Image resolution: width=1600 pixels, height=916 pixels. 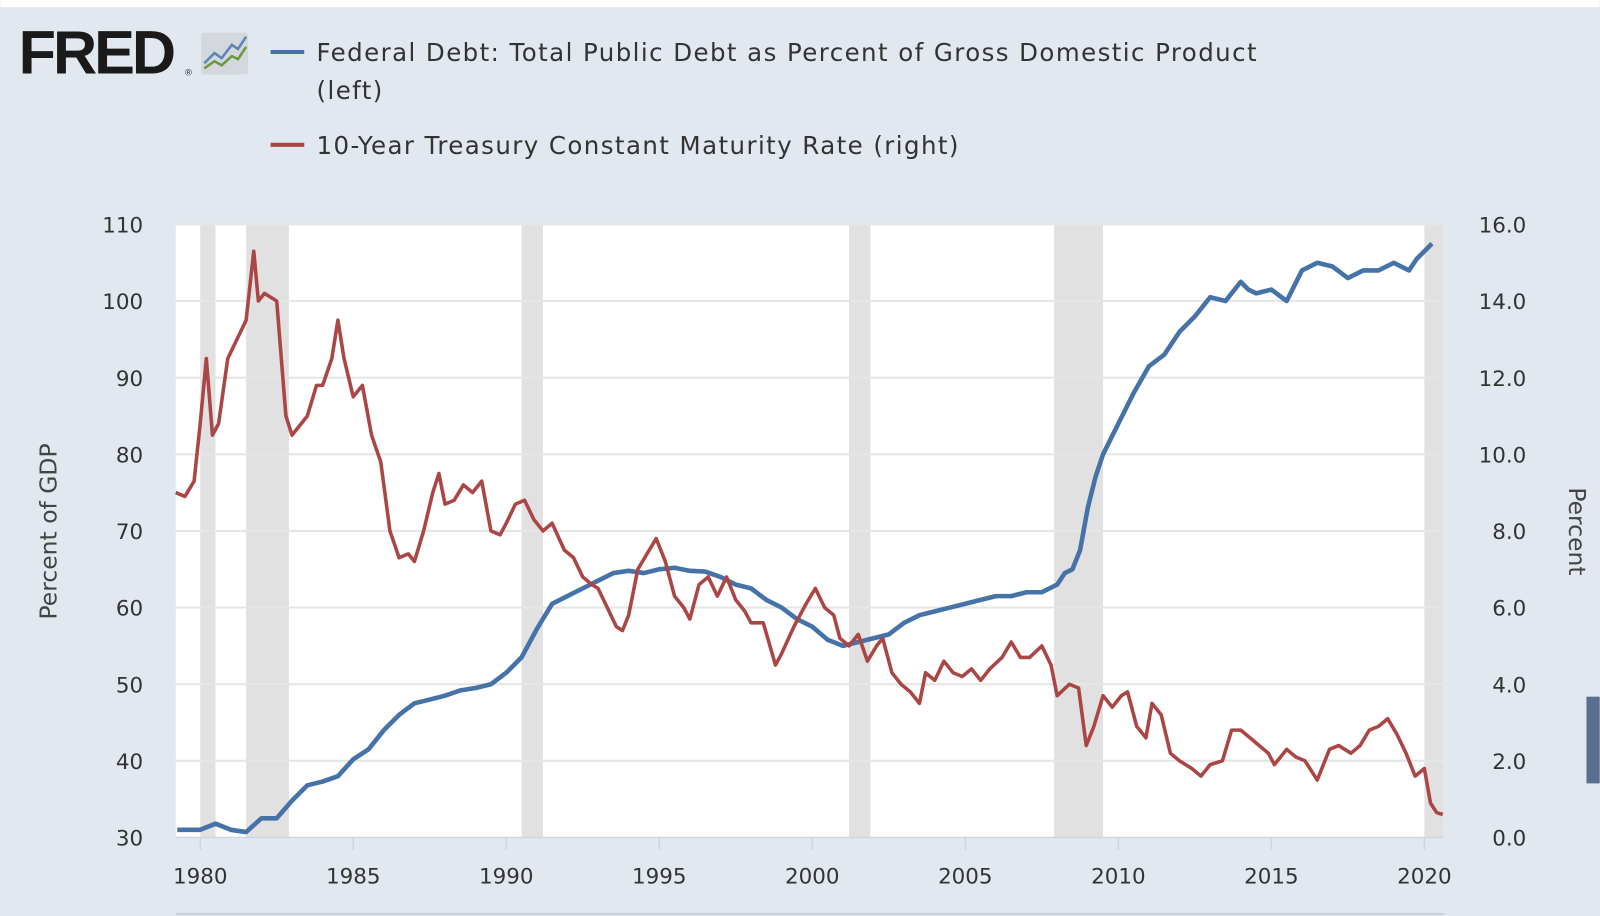 What do you see at coordinates (225, 53) in the screenshot?
I see `logo-chart-icon` at bounding box center [225, 53].